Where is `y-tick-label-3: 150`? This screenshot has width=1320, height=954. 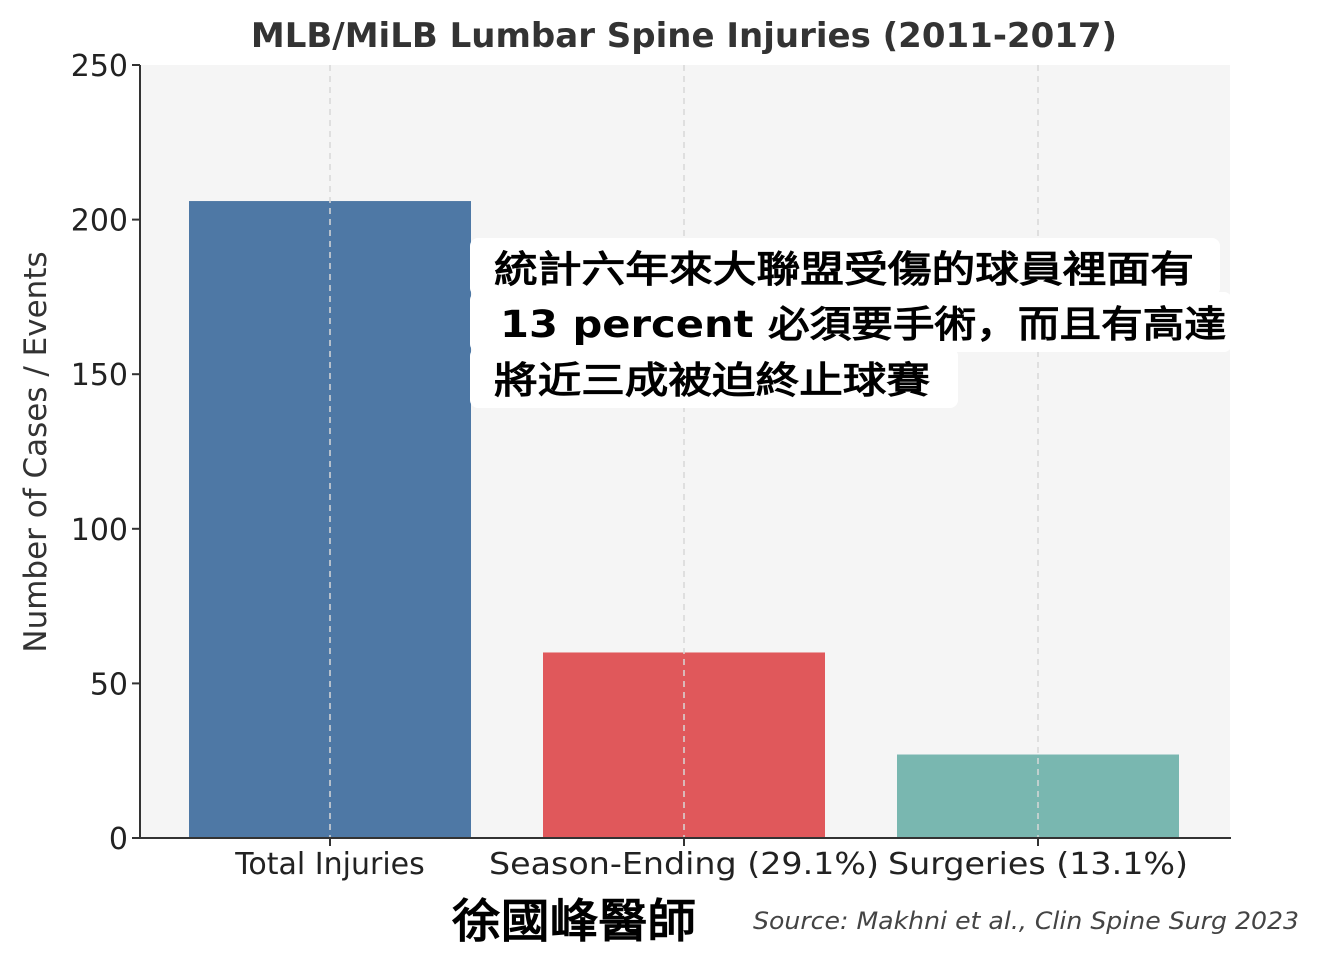 y-tick-label-3: 150 is located at coordinates (99, 375).